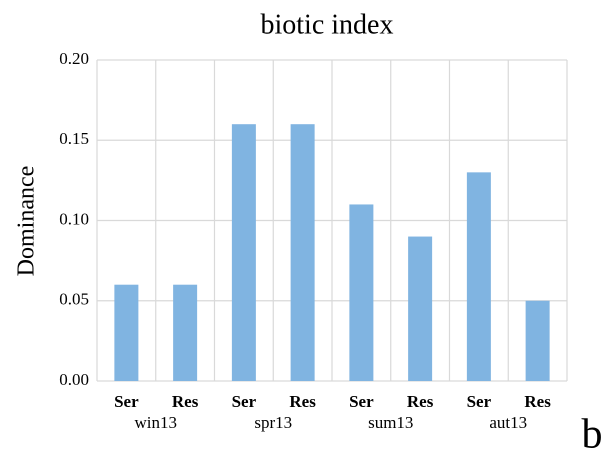  Describe the element at coordinates (74, 58) in the screenshot. I see `y-tick-label: 0.20` at that location.